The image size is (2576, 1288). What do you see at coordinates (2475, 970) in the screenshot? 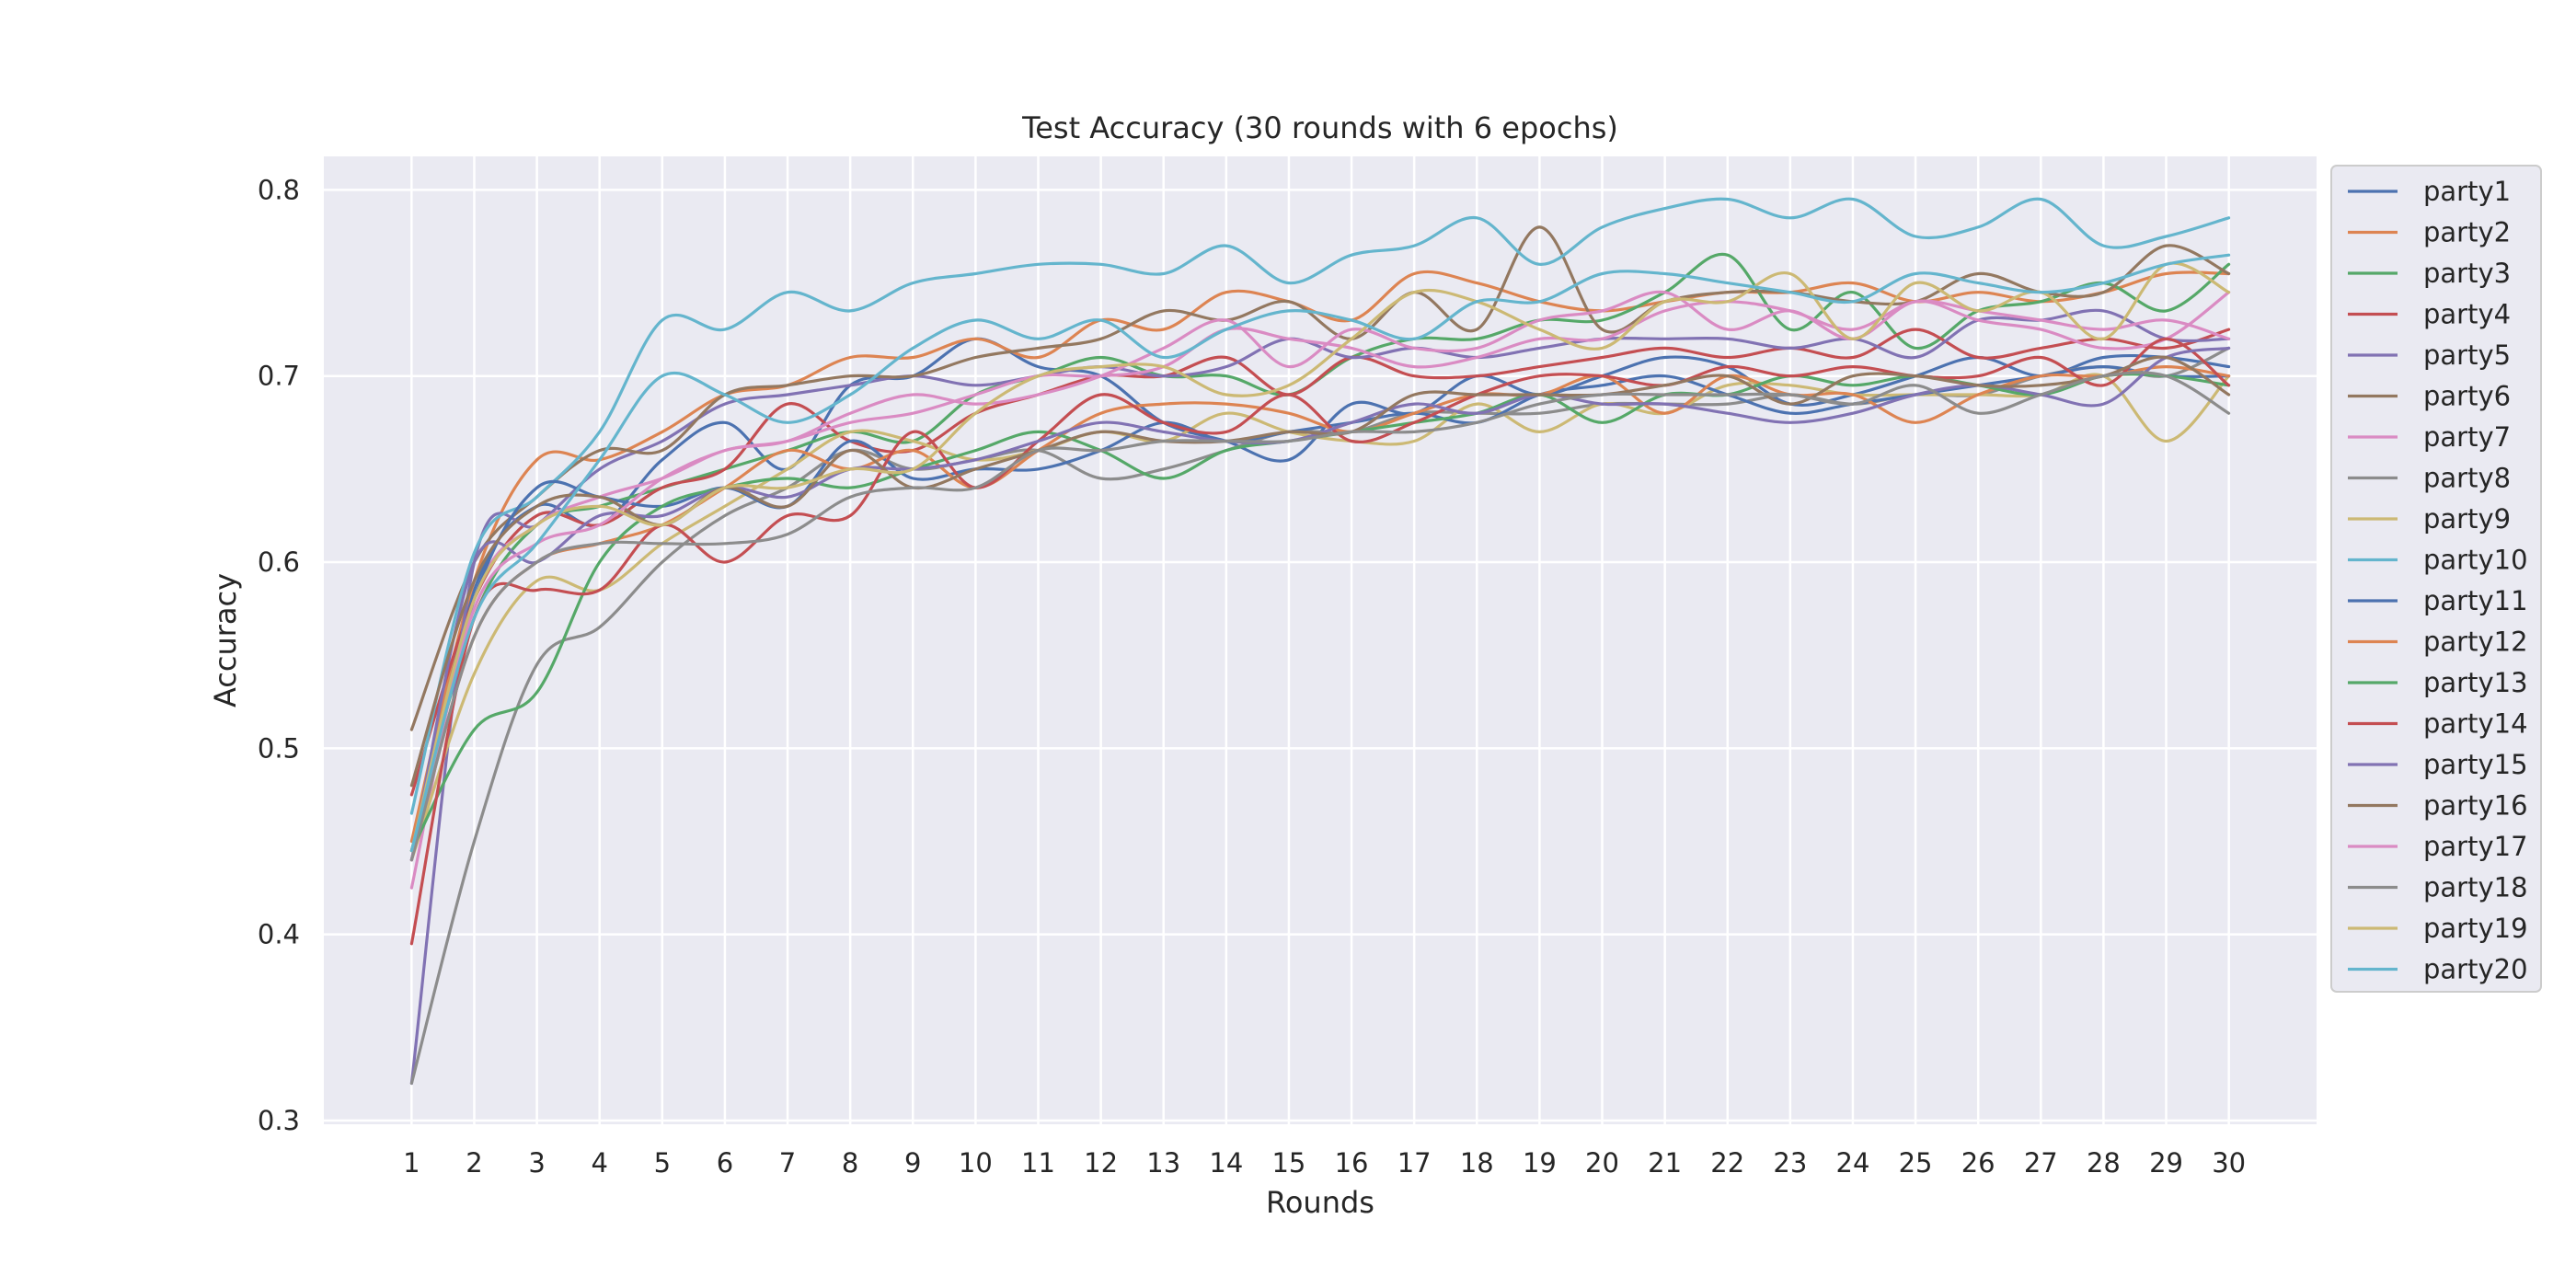
I see `legend-label-party20: party20` at bounding box center [2475, 970].